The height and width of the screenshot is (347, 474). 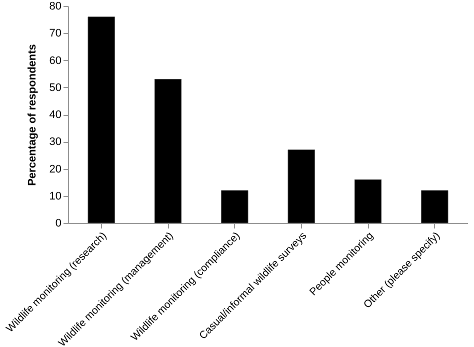 What do you see at coordinates (55, 169) in the screenshot?
I see `y-tick-label: 20` at bounding box center [55, 169].